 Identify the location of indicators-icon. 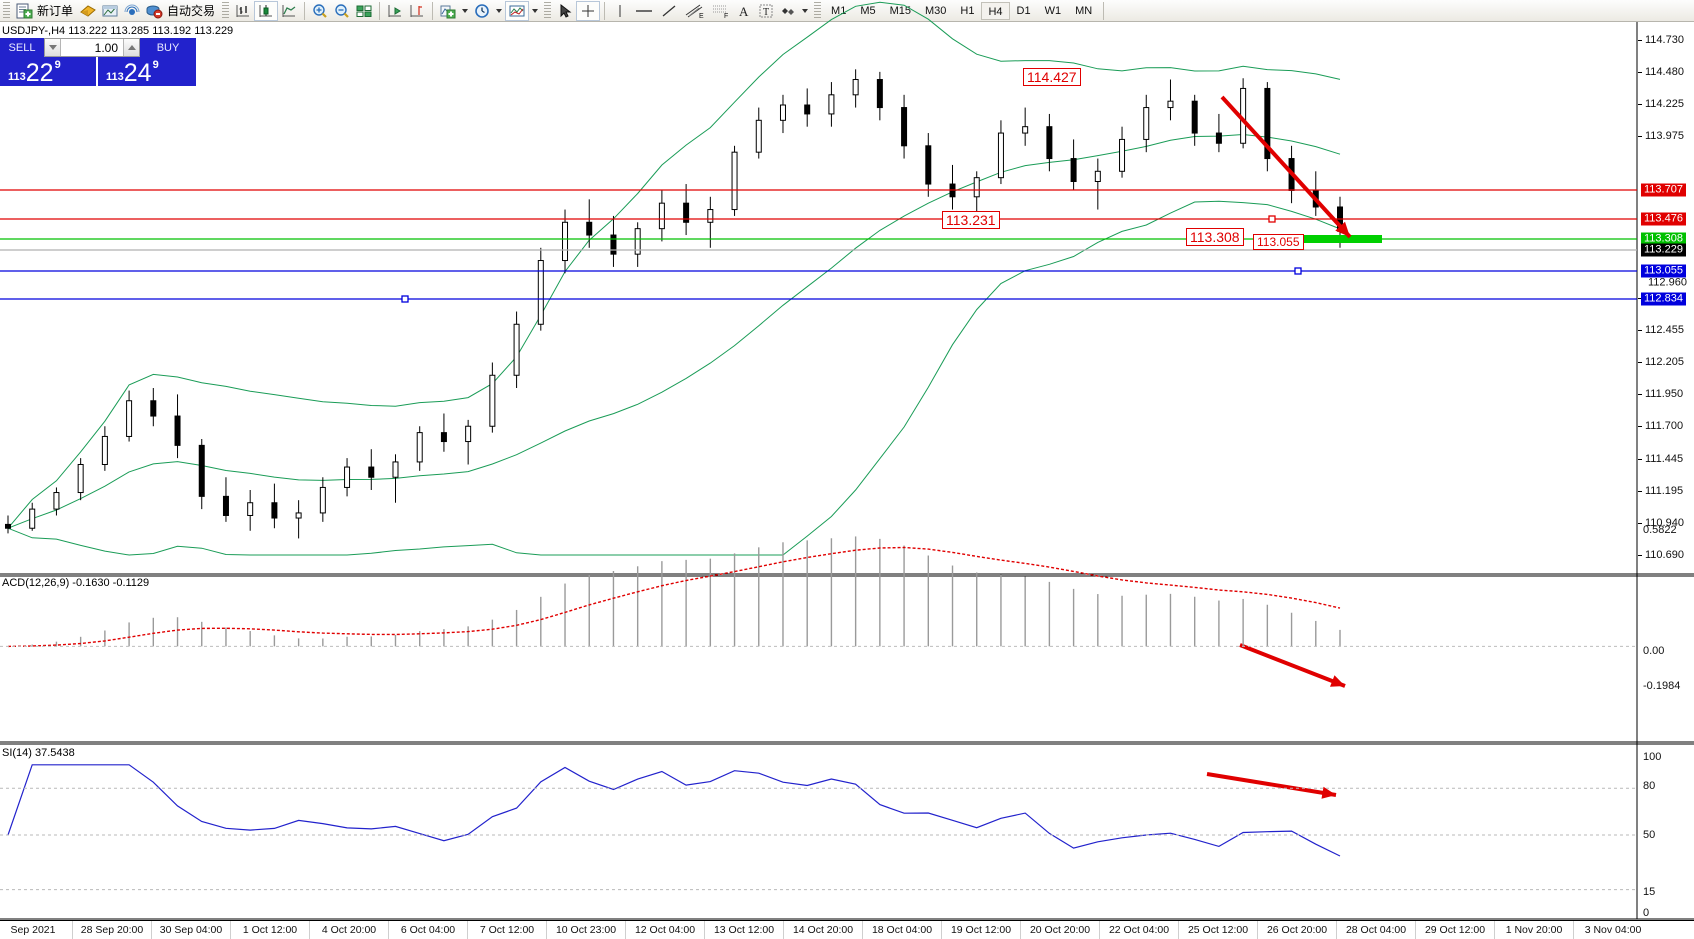
(448, 11).